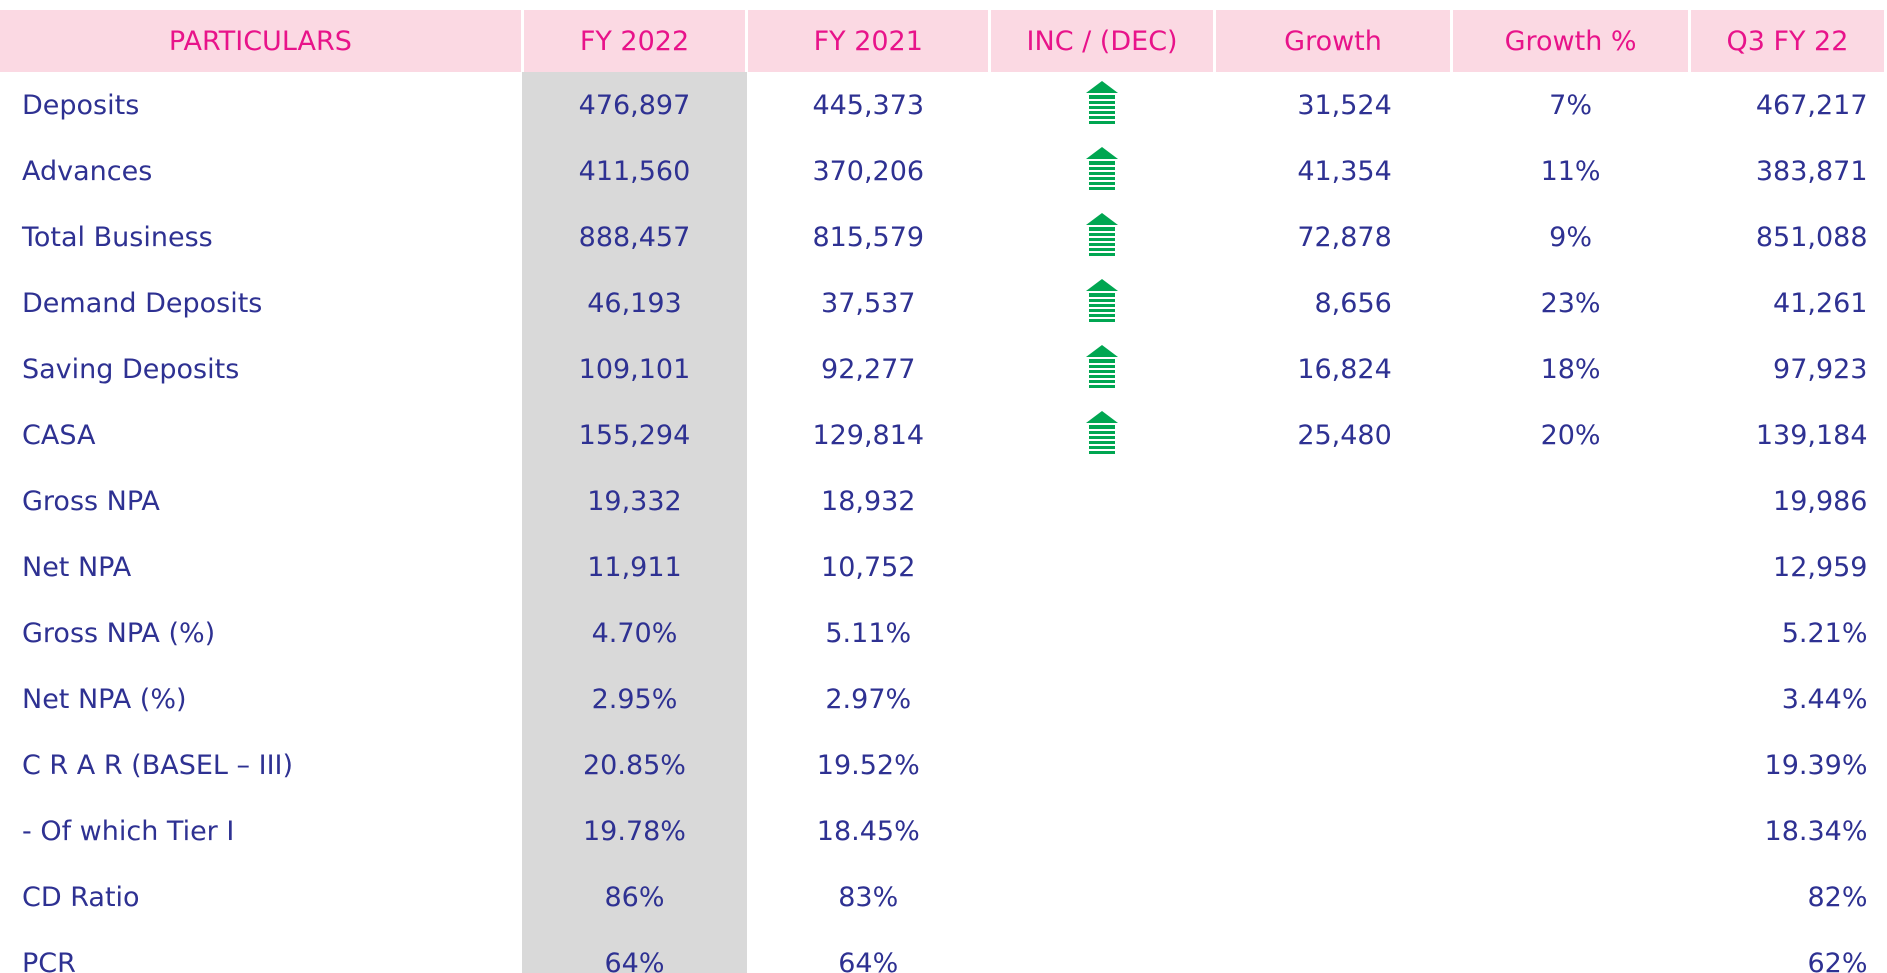 Image resolution: width=1887 pixels, height=973 pixels. Describe the element at coordinates (1570, 171) in the screenshot. I see `cell: 11%` at that location.